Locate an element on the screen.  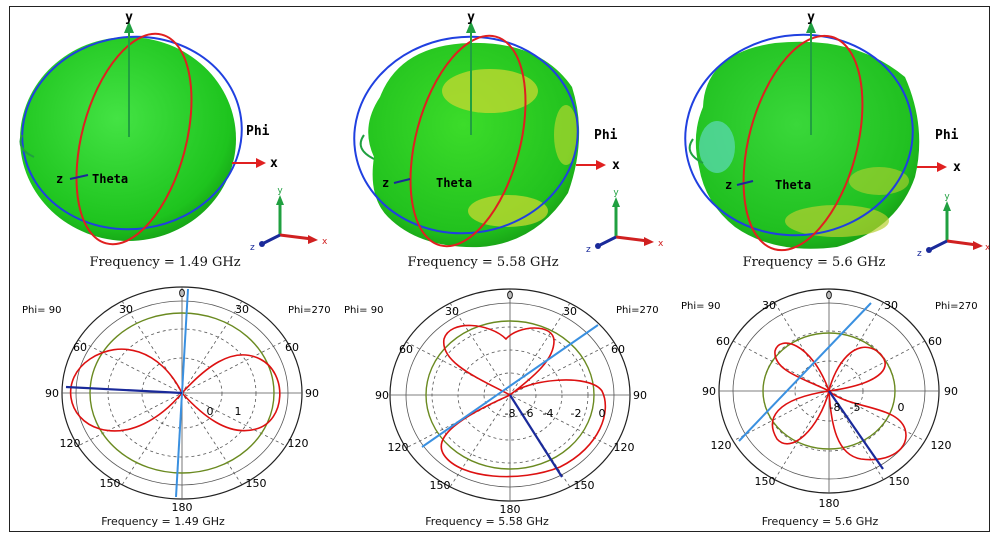
radiation-pattern-surface is located at coordinates (807, 145).